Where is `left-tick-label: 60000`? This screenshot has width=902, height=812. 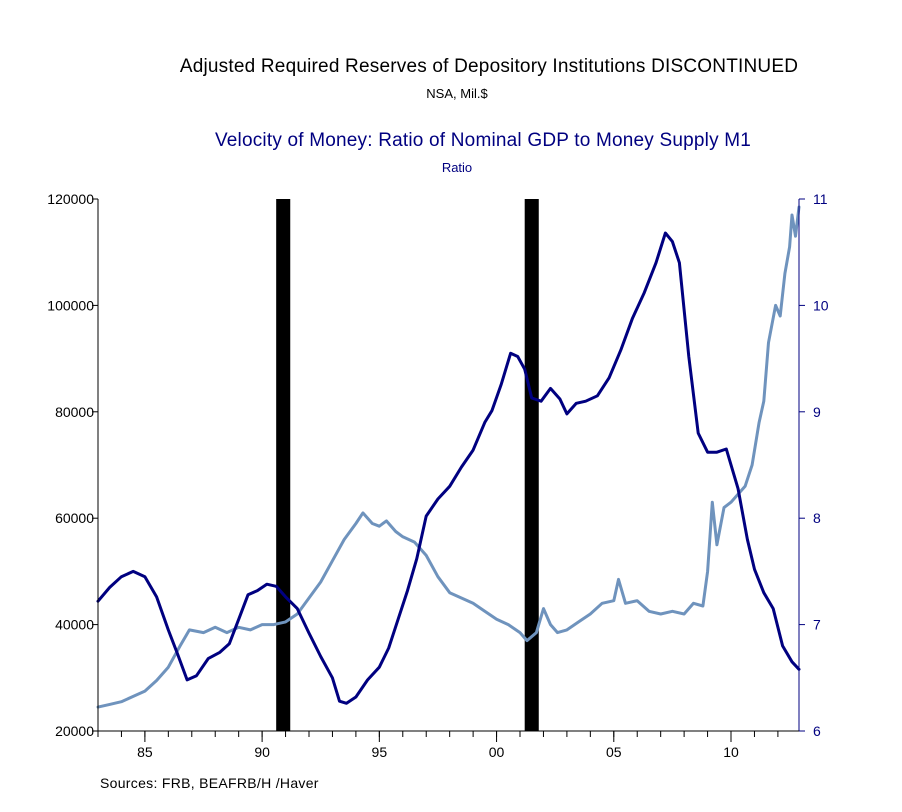 left-tick-label: 60000 is located at coordinates (74, 518).